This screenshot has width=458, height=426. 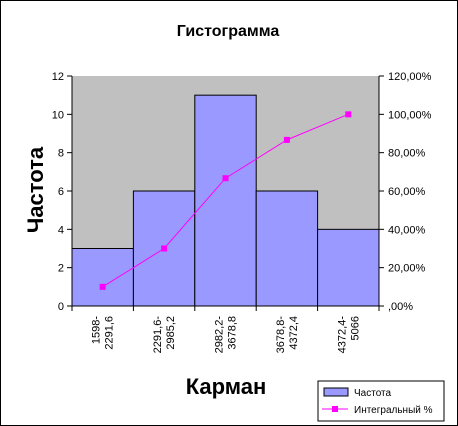 What do you see at coordinates (407, 269) in the screenshot?
I see `y2-tick-label: 20,00%` at bounding box center [407, 269].